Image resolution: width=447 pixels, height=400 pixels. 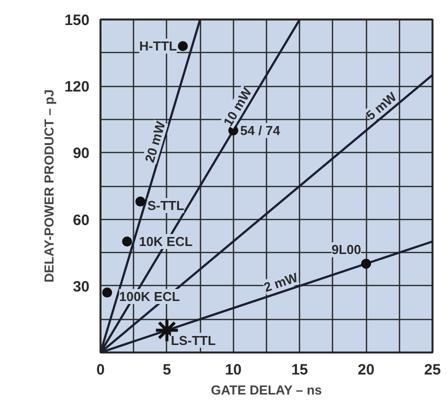 I want to click on y-axis-title: DELAY-POWER PRODUCT – pJ, so click(x=48, y=186).